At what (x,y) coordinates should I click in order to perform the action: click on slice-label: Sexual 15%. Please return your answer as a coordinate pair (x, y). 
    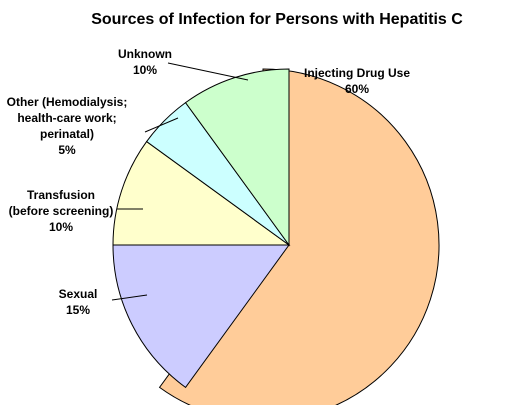
    Looking at the image, I should click on (78, 302).